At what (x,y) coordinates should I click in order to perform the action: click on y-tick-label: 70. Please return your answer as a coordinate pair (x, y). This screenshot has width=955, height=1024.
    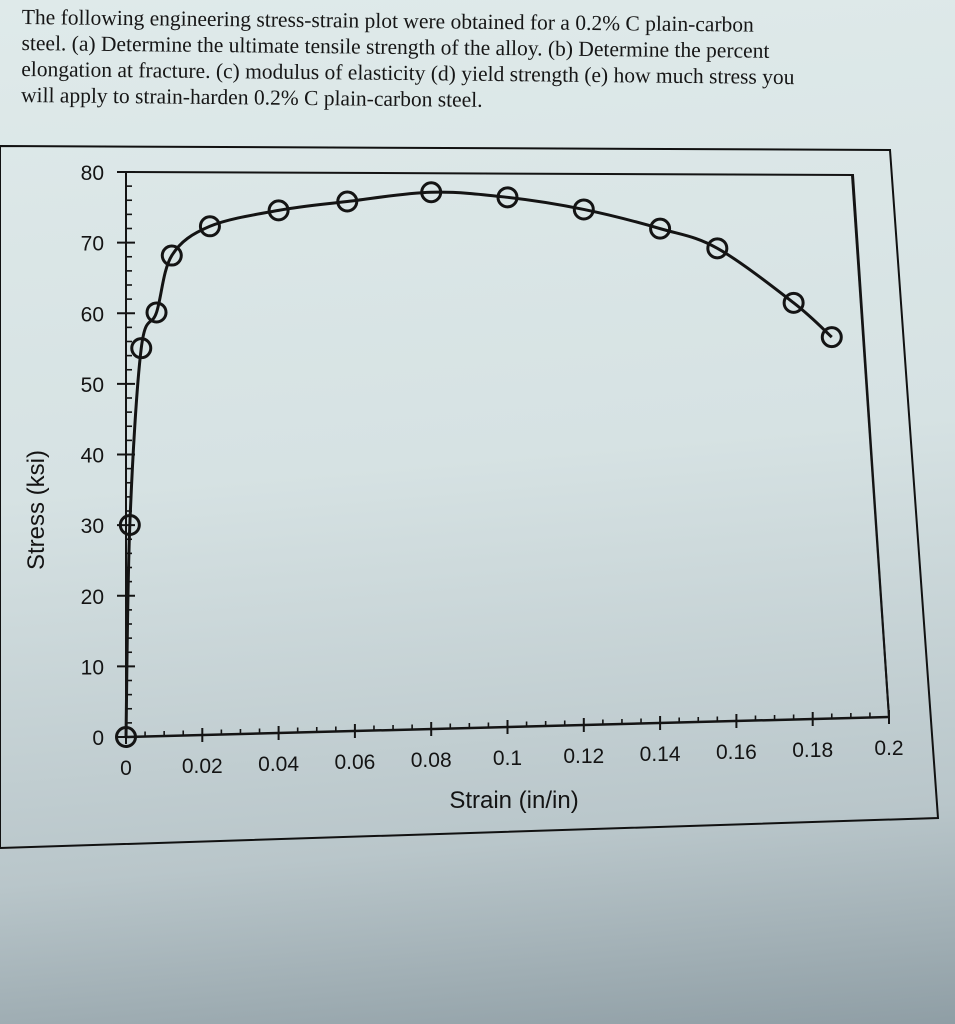
    Looking at the image, I should click on (92, 244).